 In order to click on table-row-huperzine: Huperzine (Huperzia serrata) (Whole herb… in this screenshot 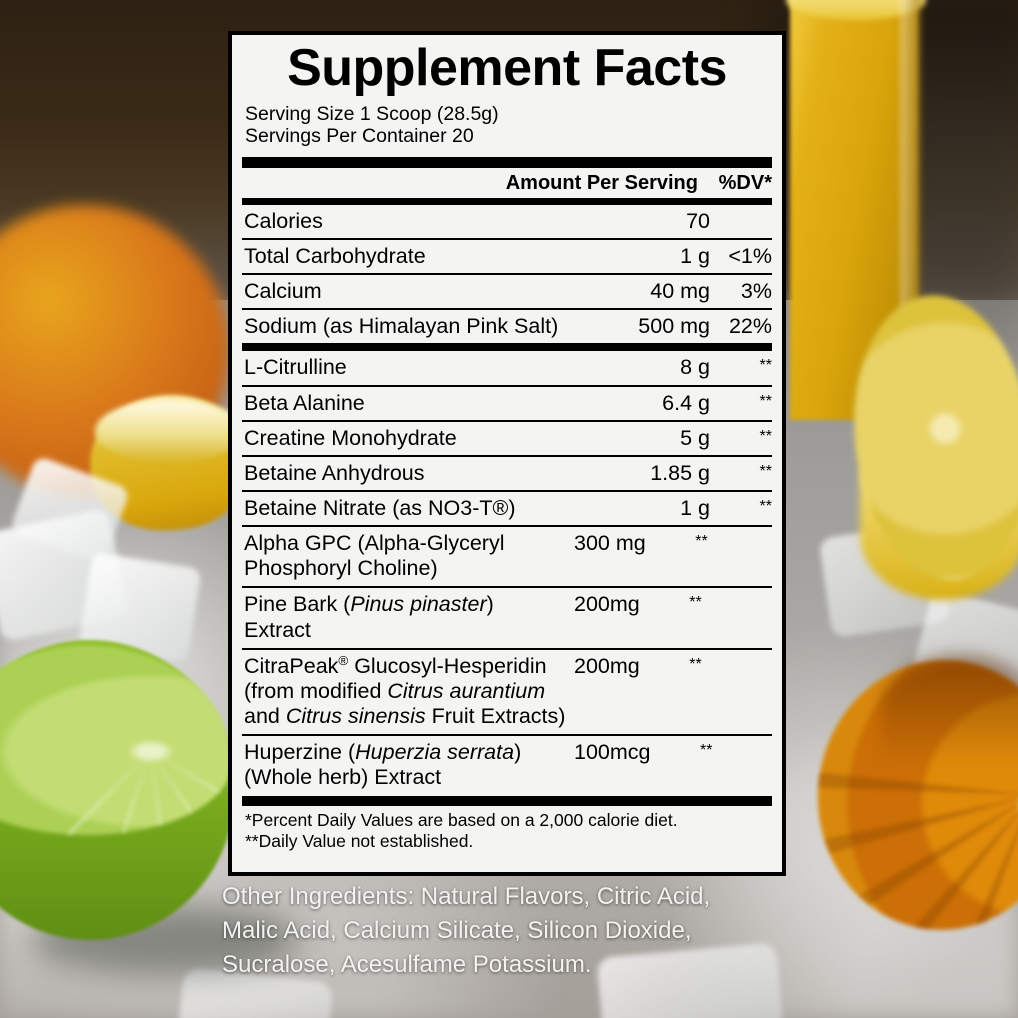, I will do `click(507, 765)`.